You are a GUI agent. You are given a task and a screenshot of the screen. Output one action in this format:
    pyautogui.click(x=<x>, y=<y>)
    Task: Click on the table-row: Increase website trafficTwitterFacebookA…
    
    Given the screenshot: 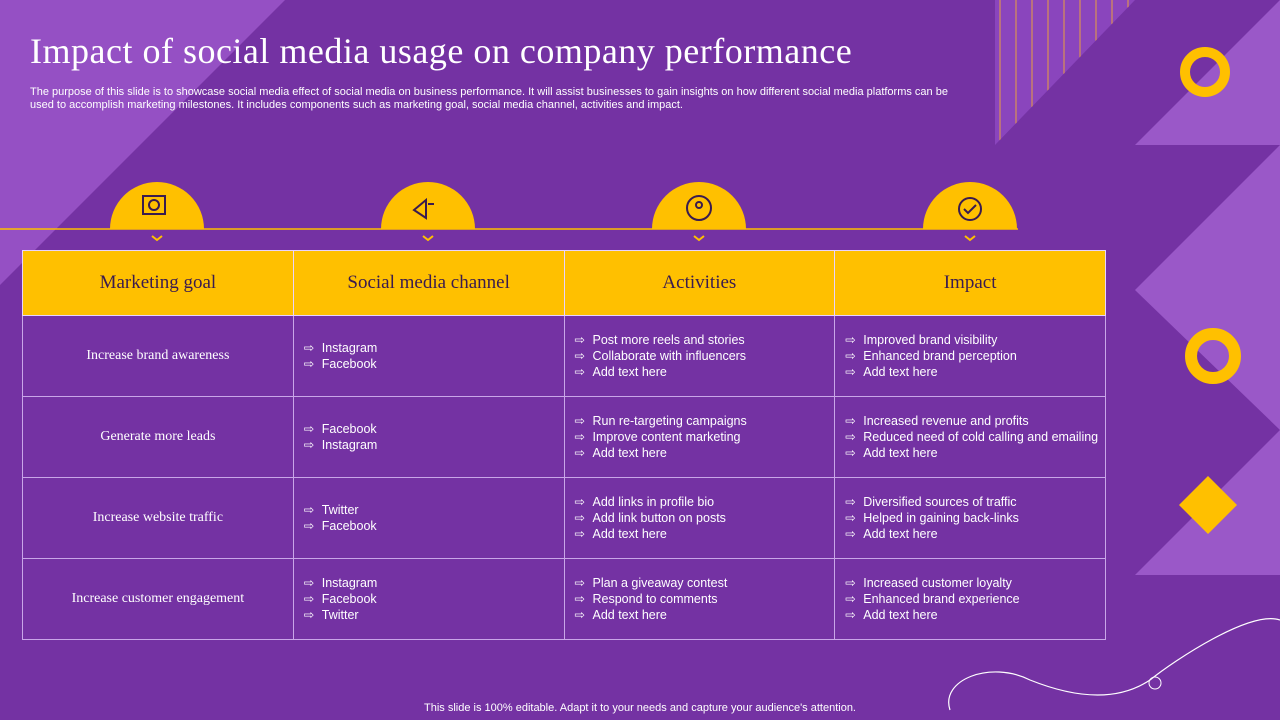 What is the action you would take?
    pyautogui.click(x=564, y=518)
    